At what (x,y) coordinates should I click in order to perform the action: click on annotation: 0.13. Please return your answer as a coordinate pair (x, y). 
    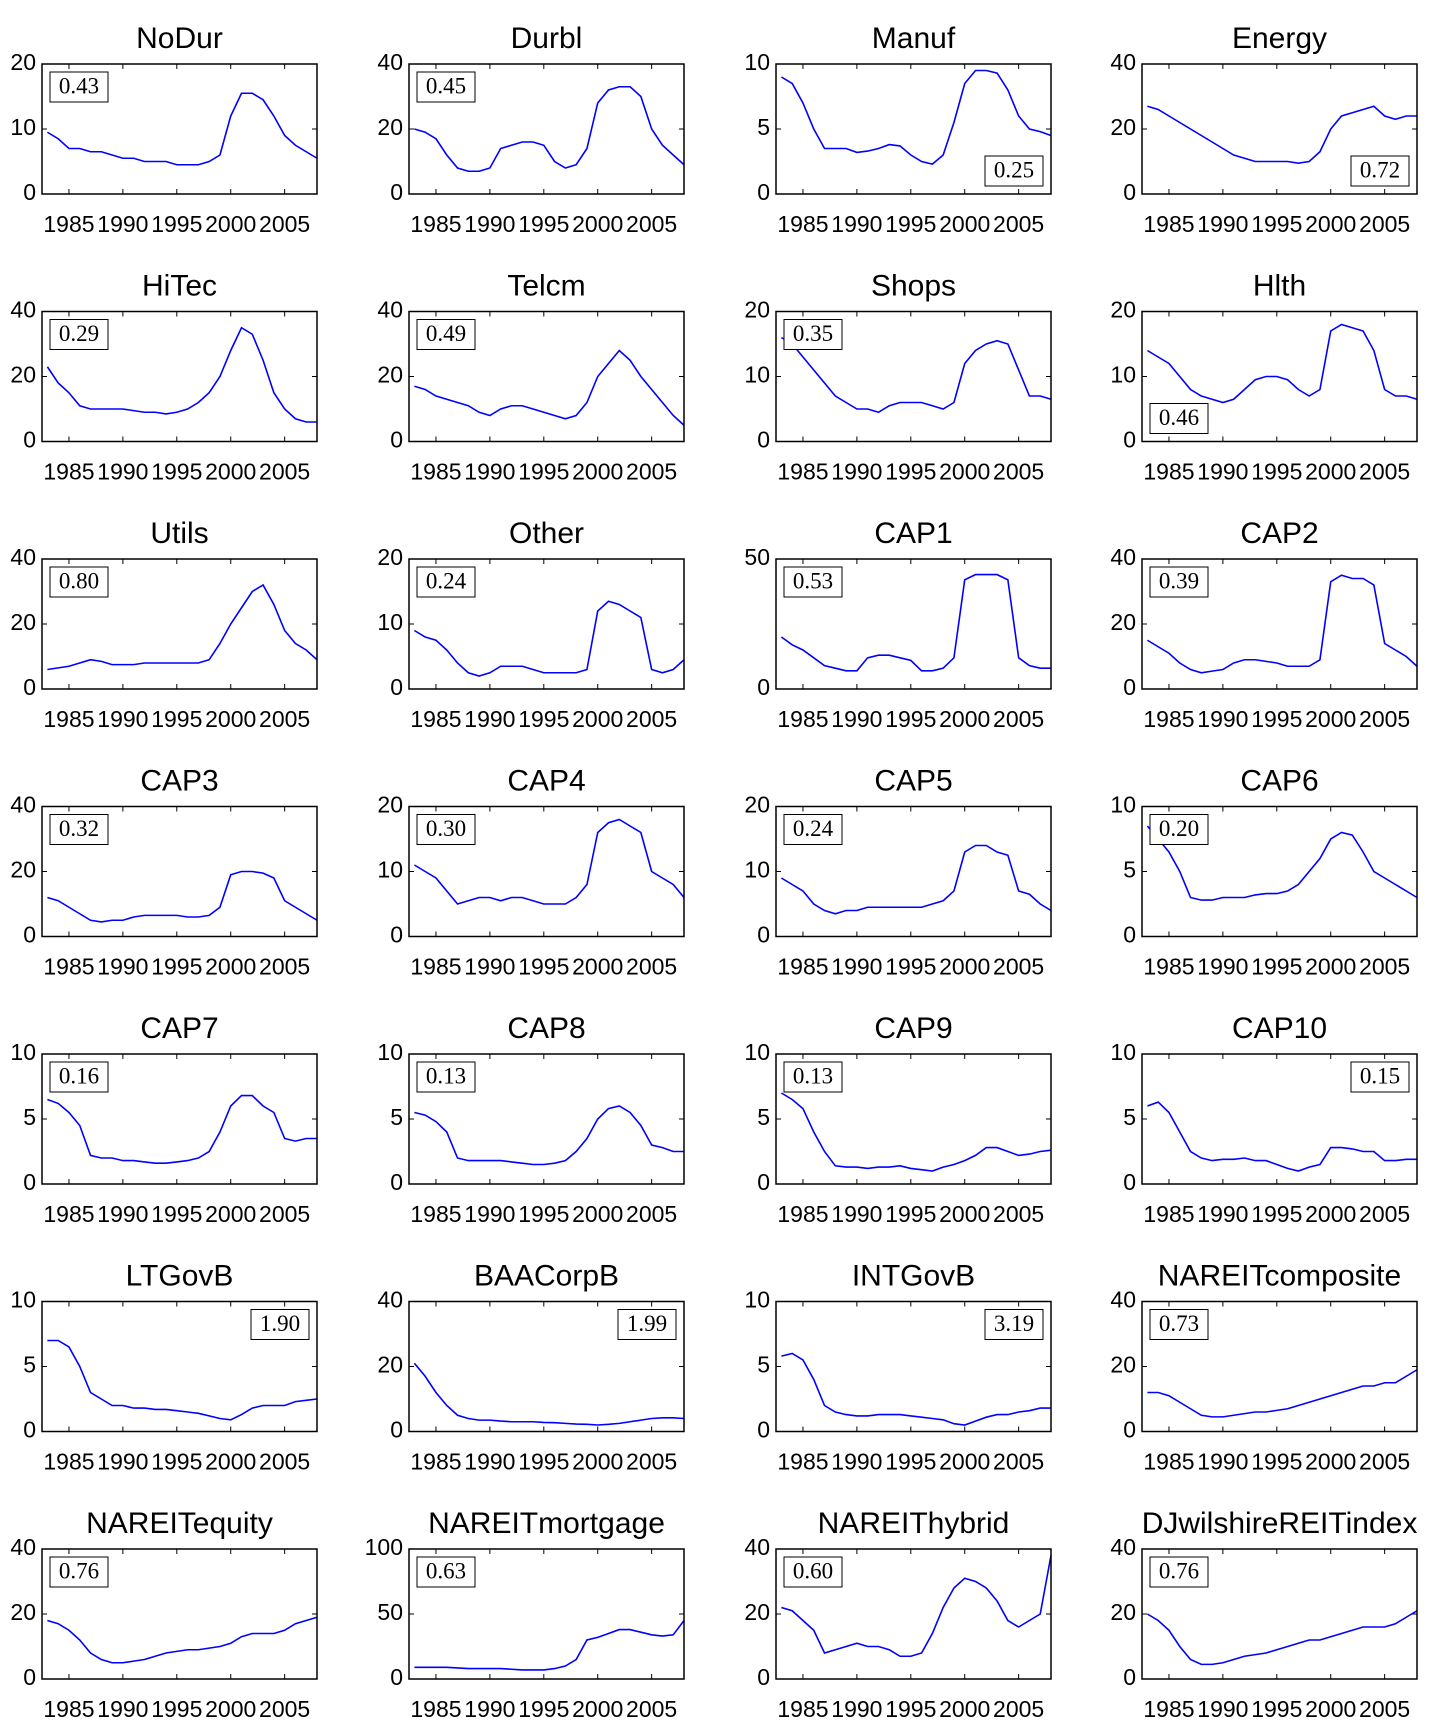
    Looking at the image, I should click on (813, 1075).